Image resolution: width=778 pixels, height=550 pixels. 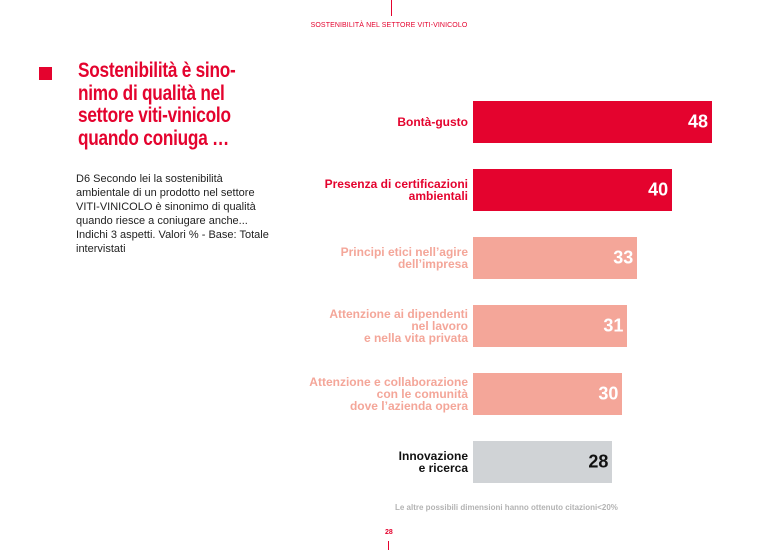 What do you see at coordinates (608, 393) in the screenshot?
I see `bar-value-label: 30` at bounding box center [608, 393].